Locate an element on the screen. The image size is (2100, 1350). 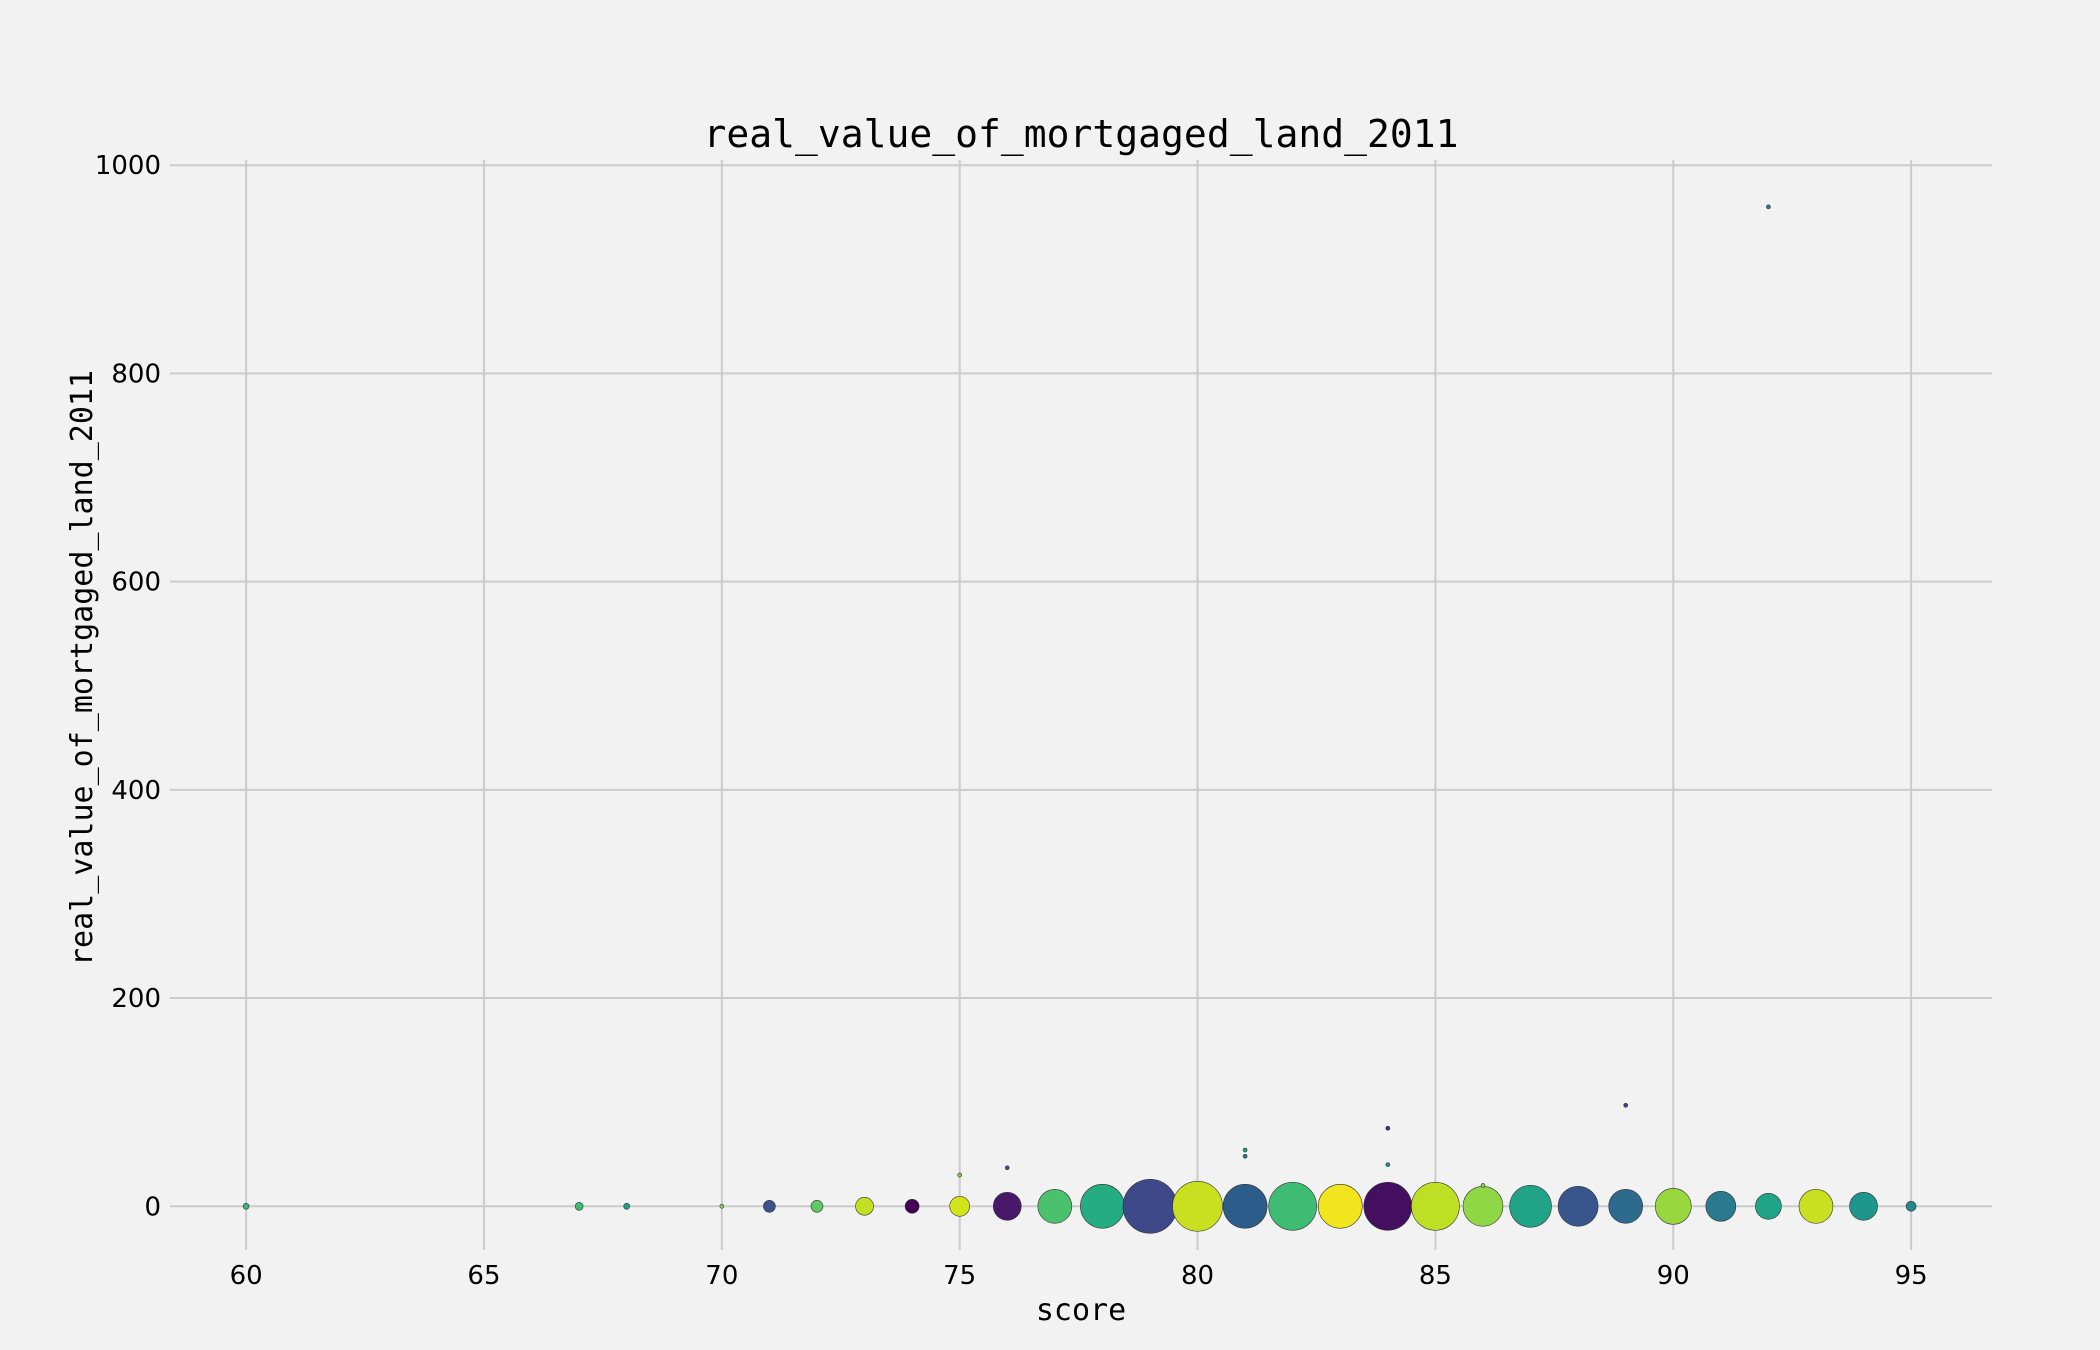
y-tick-label: 200 is located at coordinates (136, 999).